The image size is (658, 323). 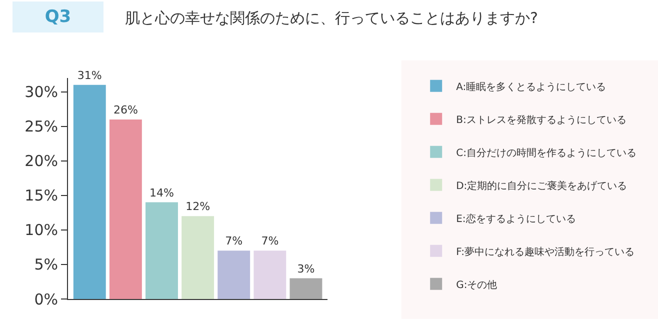 I want to click on legend-label: D:定期的に自分にご褒美をあげている, so click(x=542, y=186).